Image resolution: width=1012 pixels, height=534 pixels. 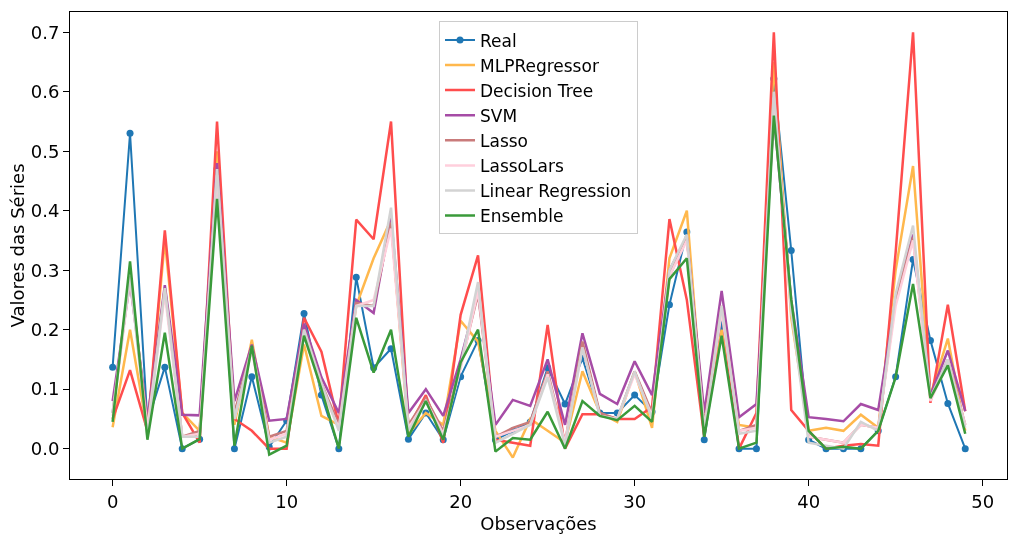 I want to click on x-axis-title: Observações, so click(x=538, y=523).